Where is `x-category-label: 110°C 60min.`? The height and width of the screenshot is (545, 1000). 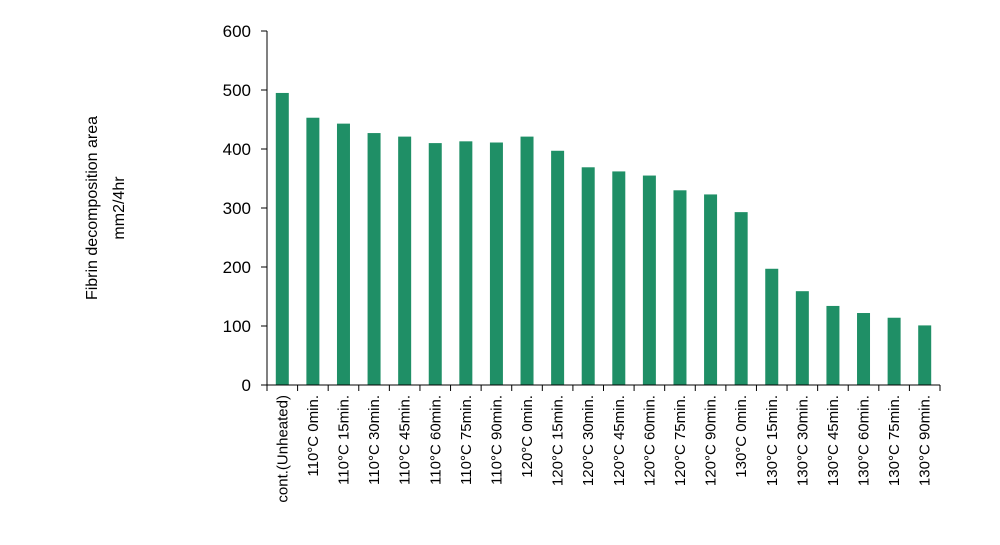 x-category-label: 110°C 60min. is located at coordinates (435, 440).